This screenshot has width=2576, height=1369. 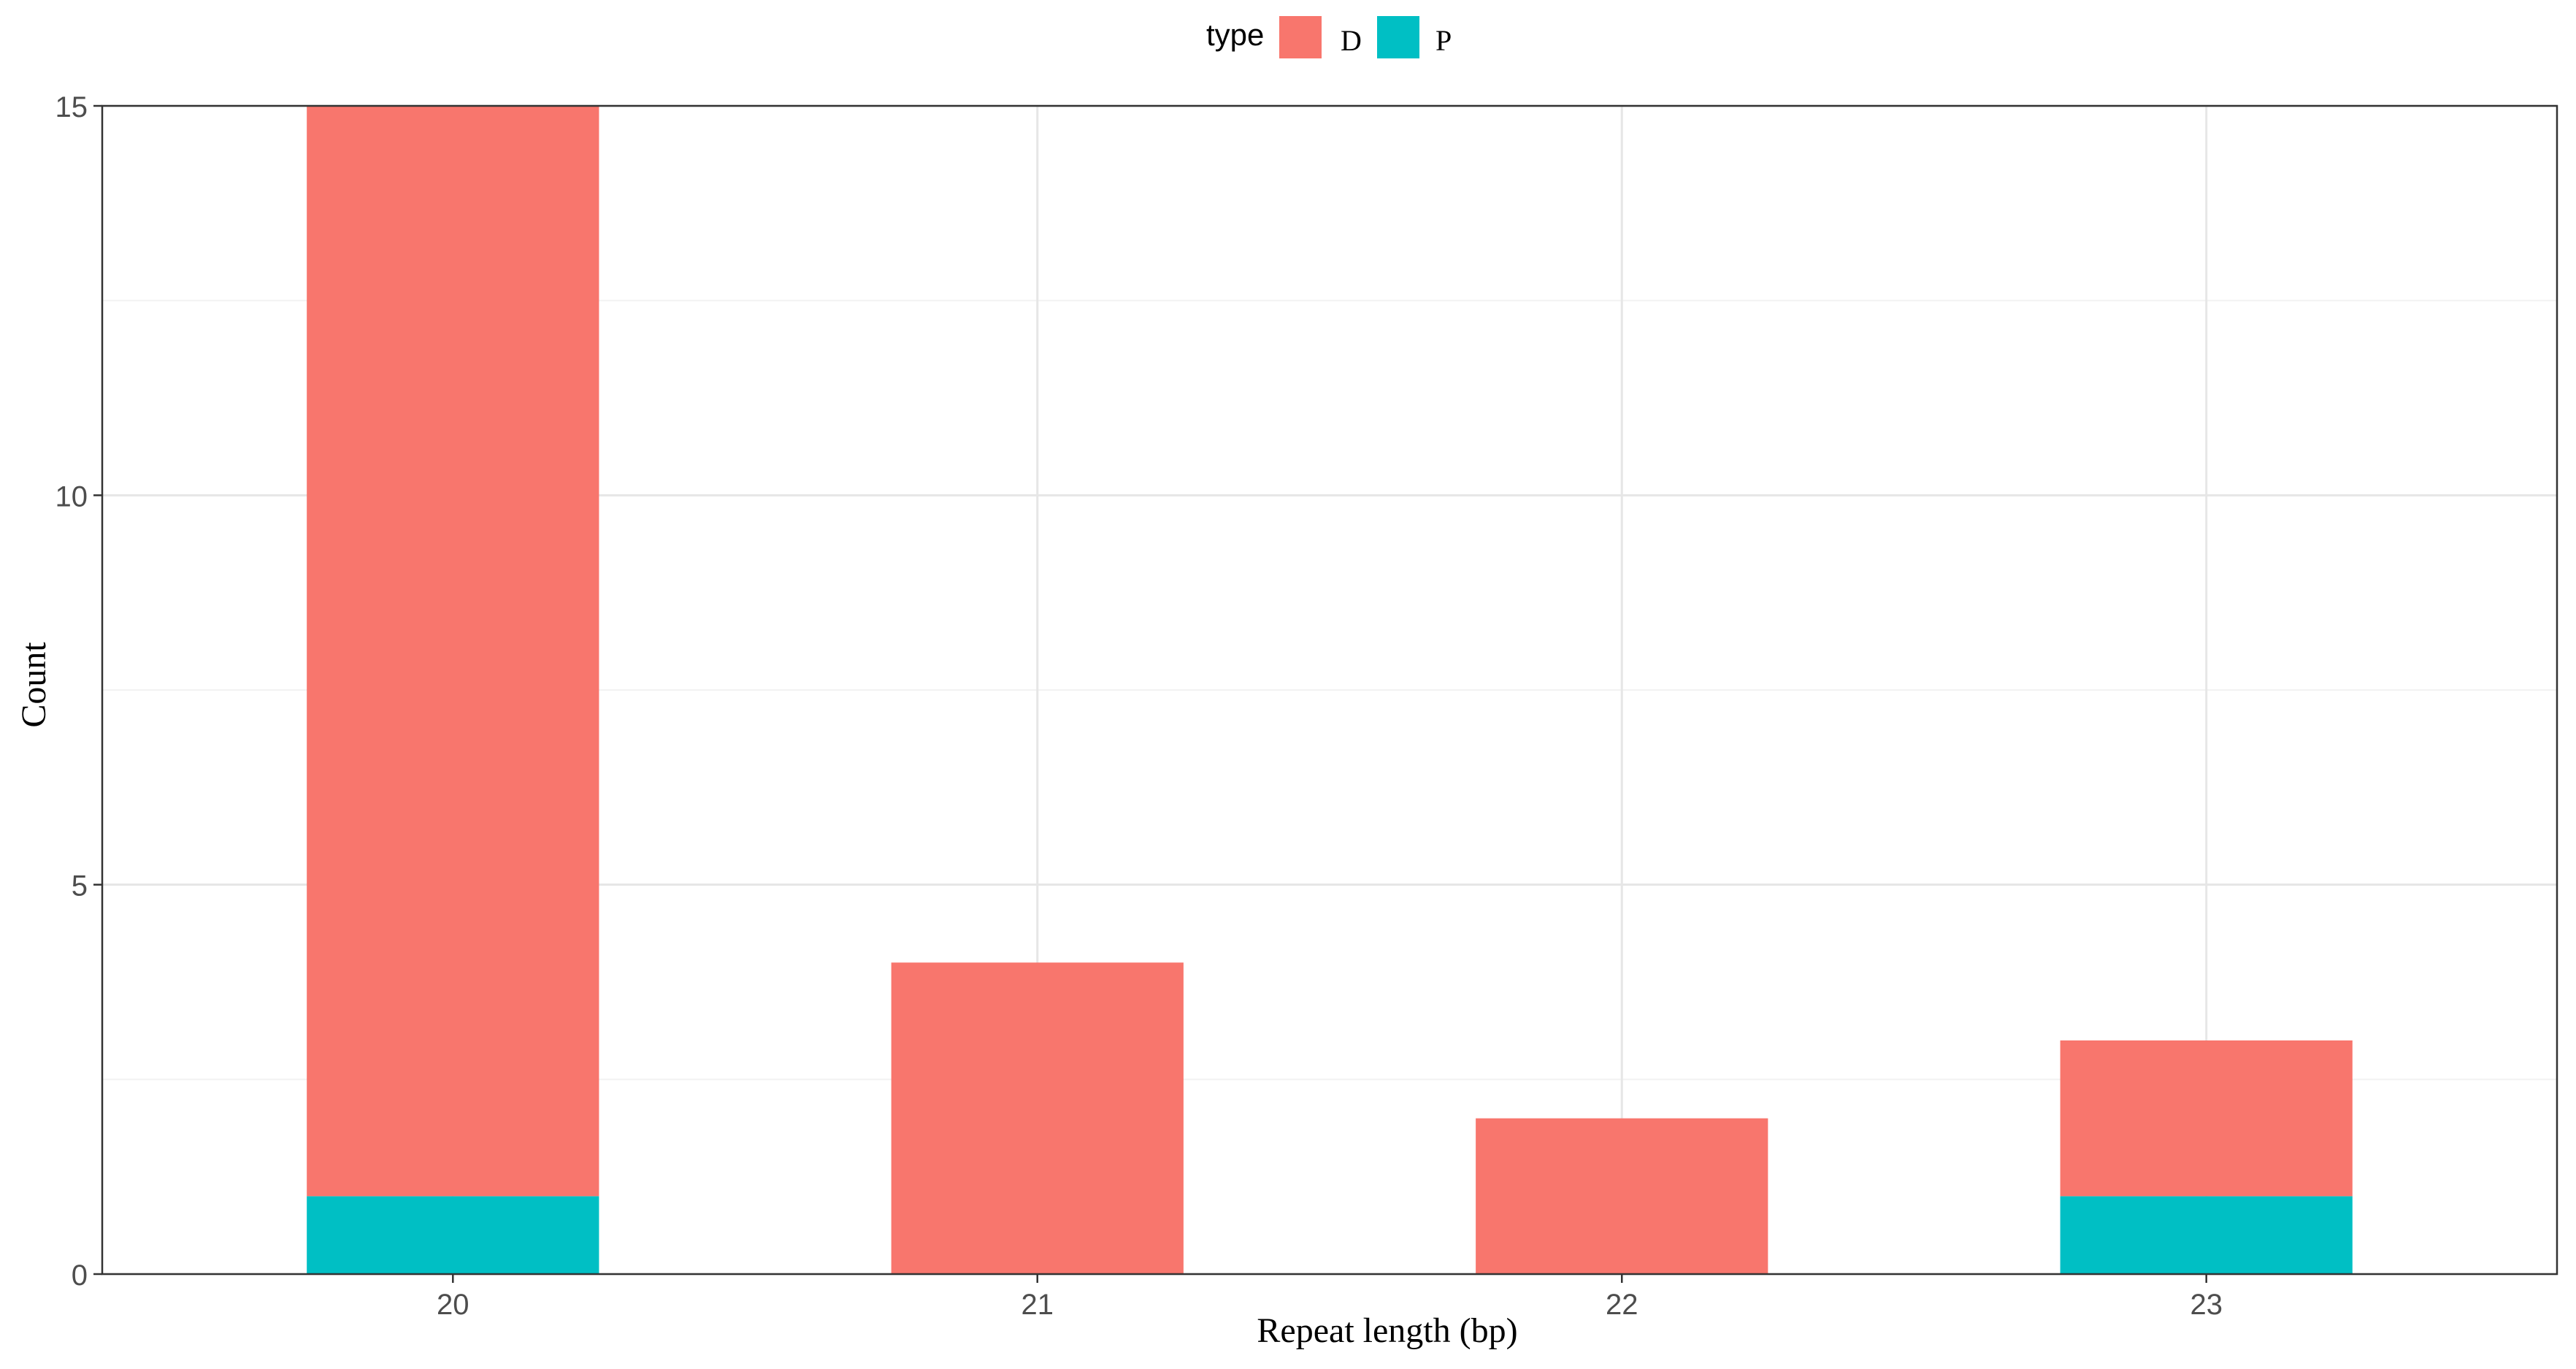 I want to click on legend-key-d, so click(x=1300, y=37).